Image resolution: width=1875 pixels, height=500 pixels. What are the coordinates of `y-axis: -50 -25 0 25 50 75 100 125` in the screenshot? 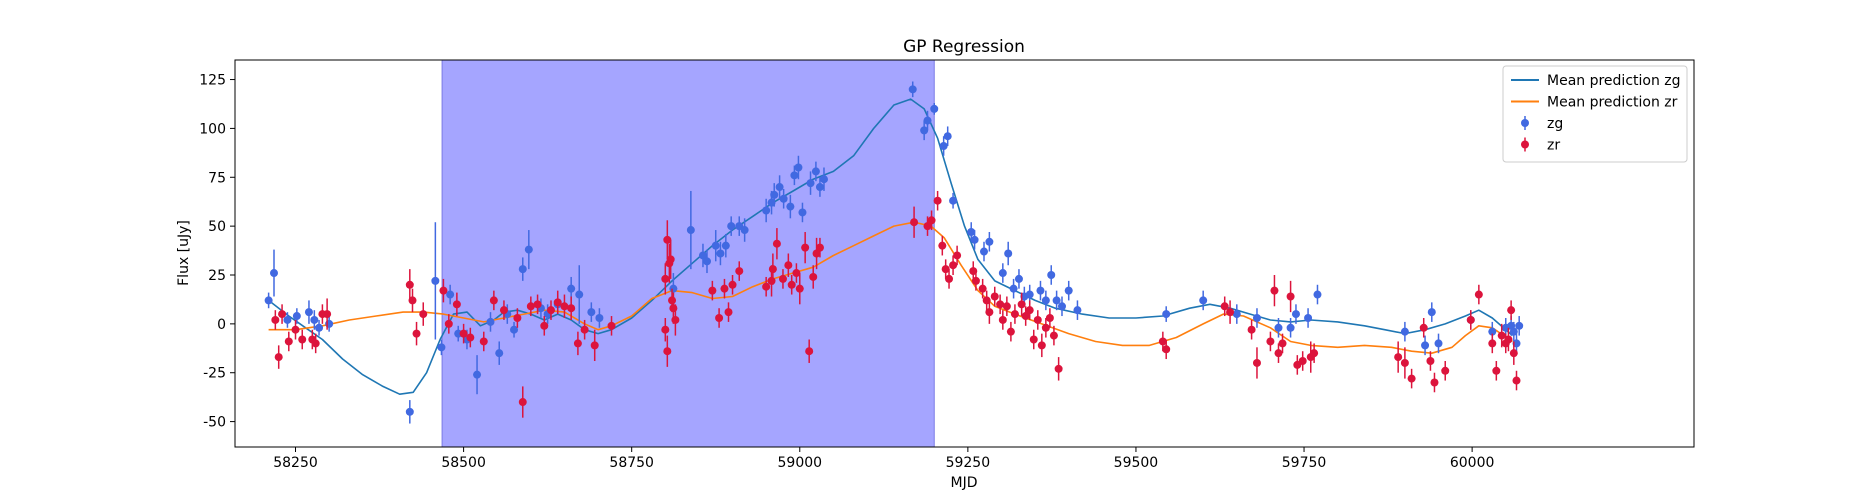 It's located at (217, 252).